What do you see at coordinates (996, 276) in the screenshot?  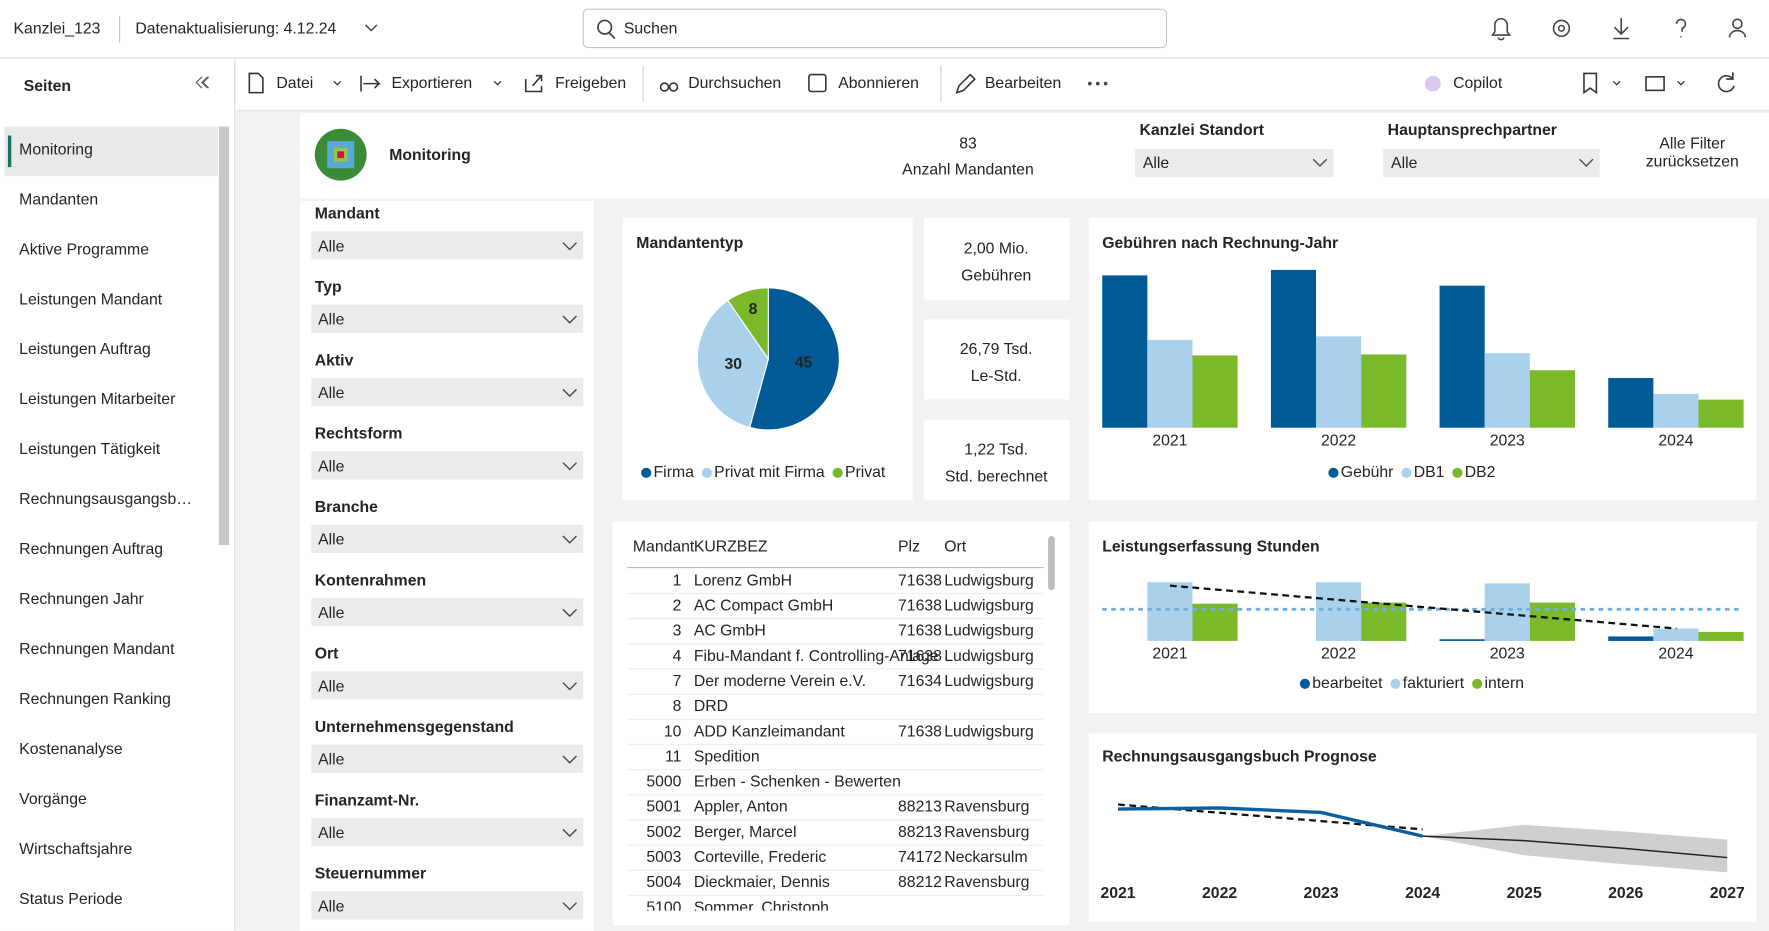 I see `card-label: Gebühren` at bounding box center [996, 276].